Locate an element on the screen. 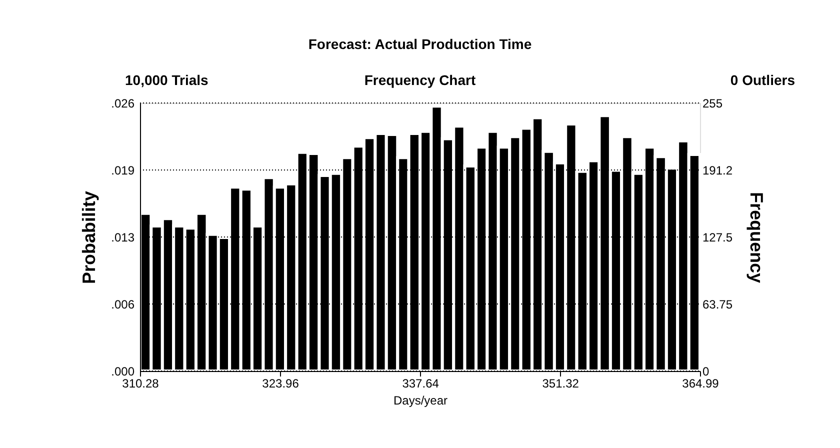  chart-title: Forecast: Actual Production Time is located at coordinates (420, 44).